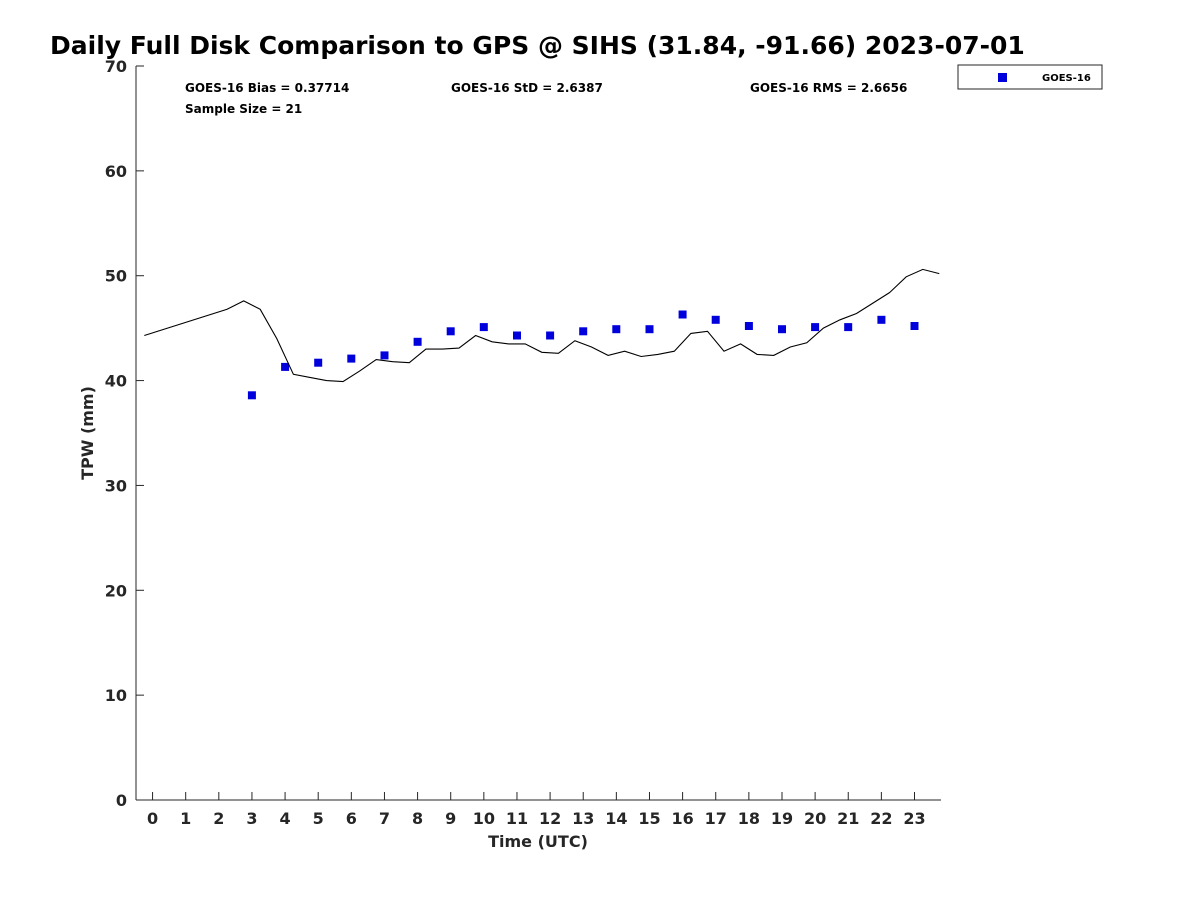 Image resolution: width=1200 pixels, height=900 pixels. What do you see at coordinates (815, 818) in the screenshot?
I see `x-tick-label: 20` at bounding box center [815, 818].